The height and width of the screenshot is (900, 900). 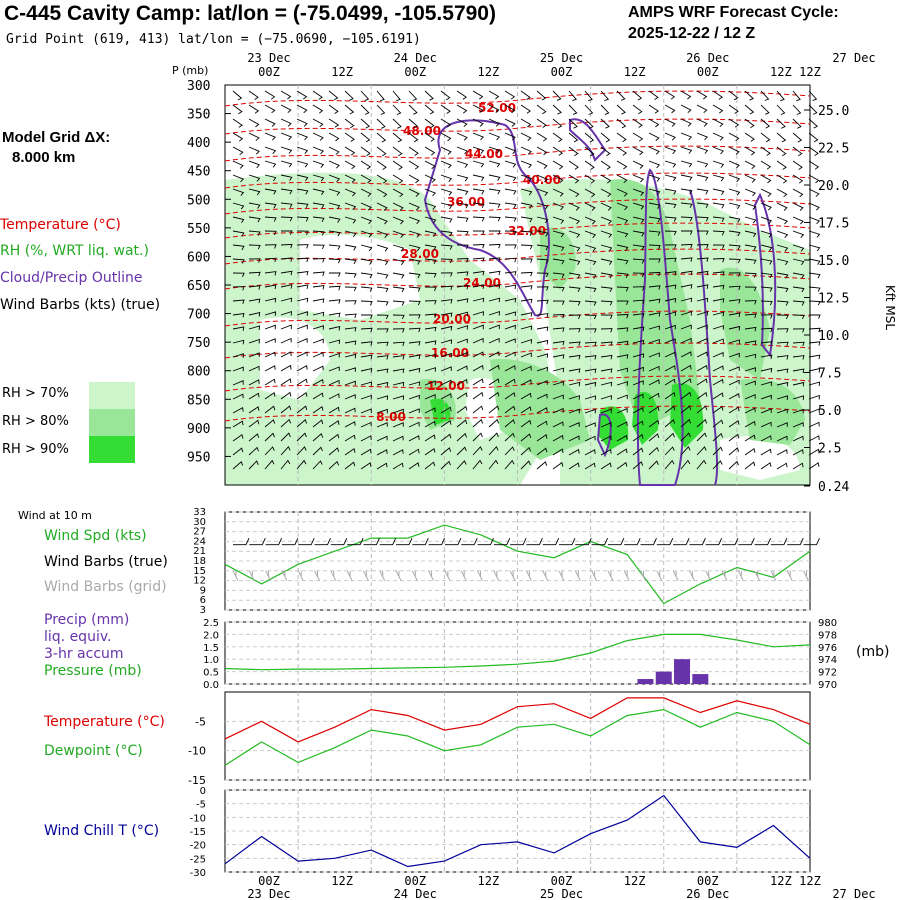 What do you see at coordinates (201, 805) in the screenshot?
I see `chill-ytick-1: -5` at bounding box center [201, 805].